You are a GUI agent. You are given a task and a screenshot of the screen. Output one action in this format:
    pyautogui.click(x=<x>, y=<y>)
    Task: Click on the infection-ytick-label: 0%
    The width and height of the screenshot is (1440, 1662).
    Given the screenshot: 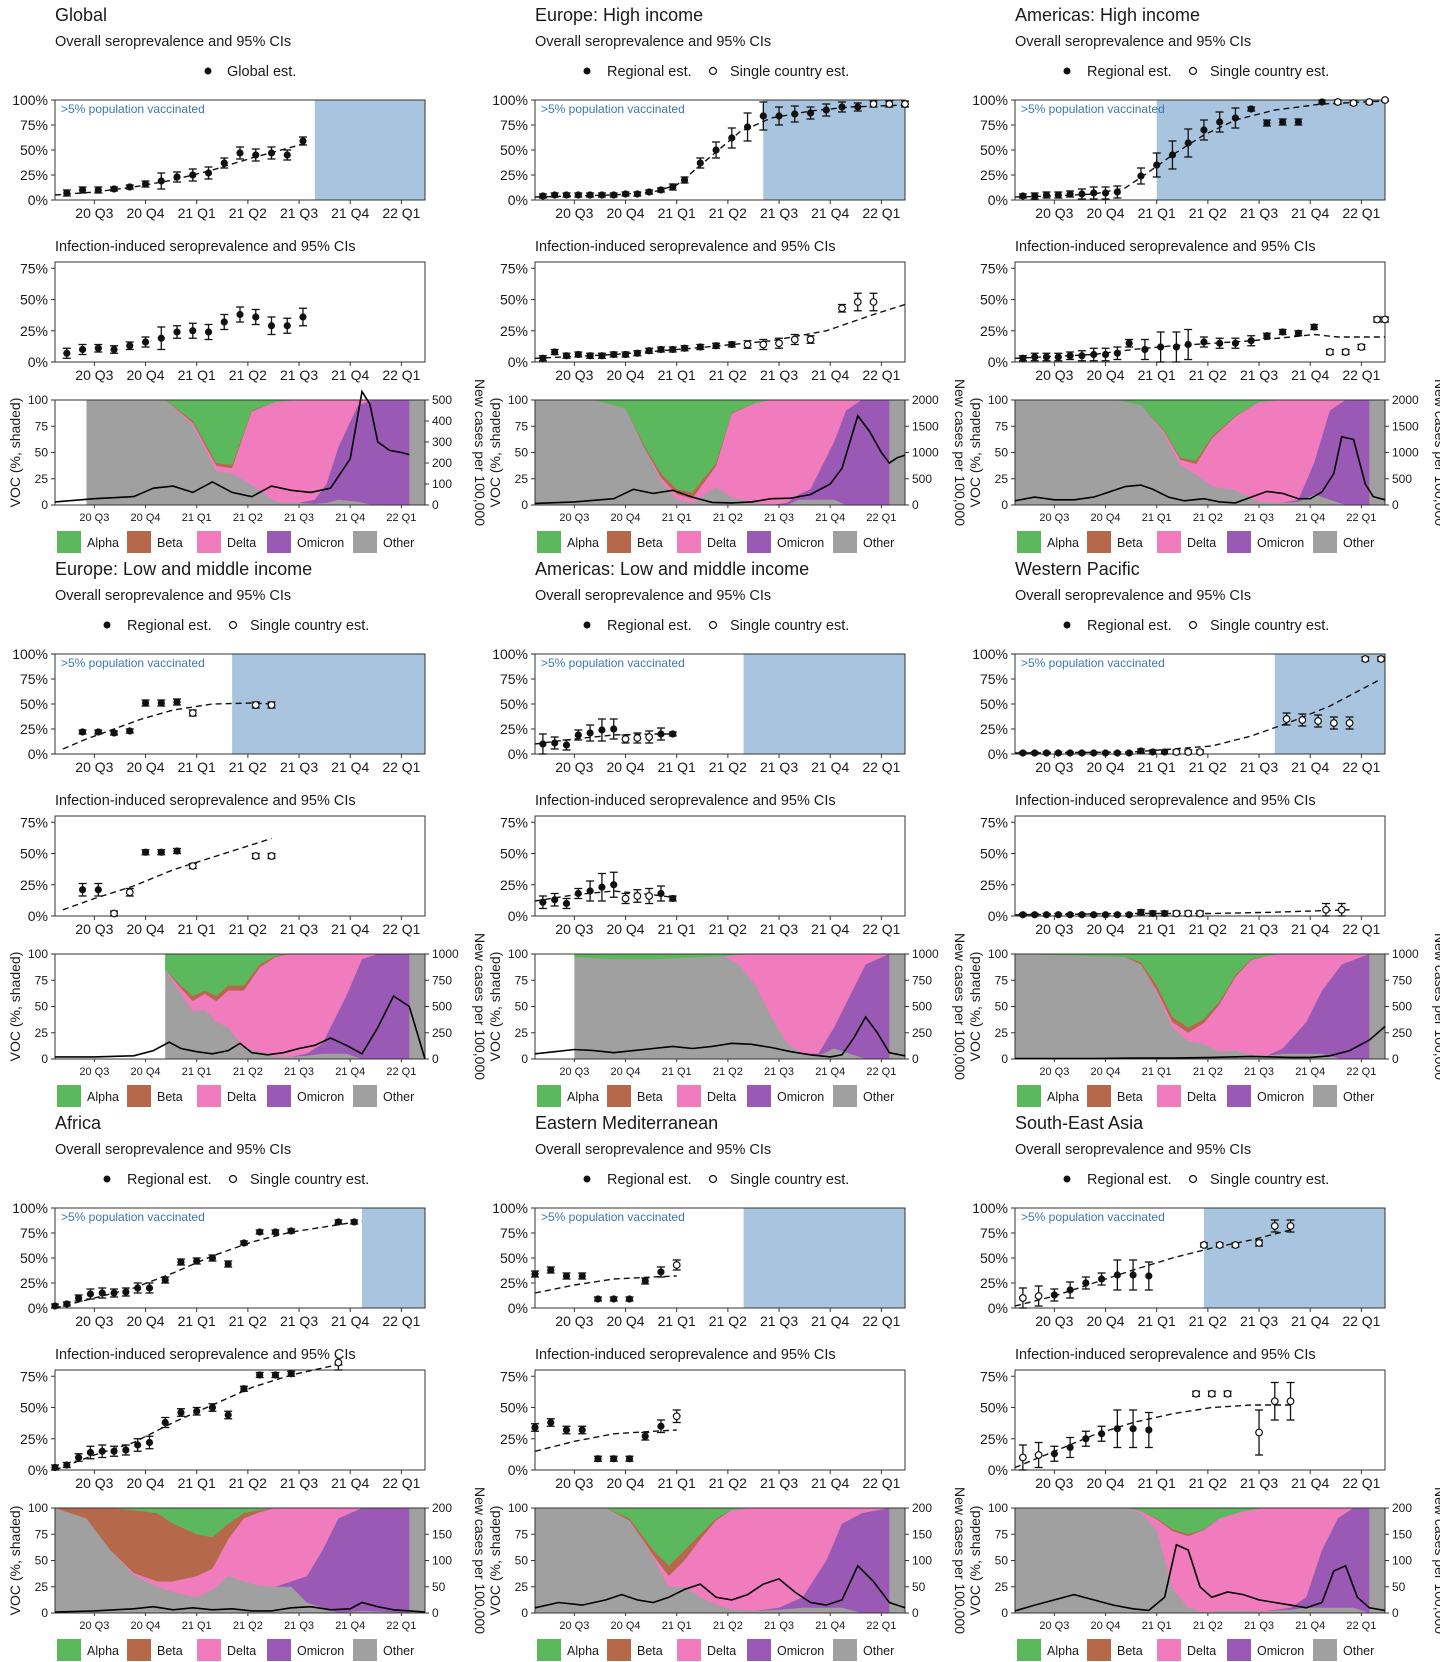 What is the action you would take?
    pyautogui.click(x=998, y=362)
    